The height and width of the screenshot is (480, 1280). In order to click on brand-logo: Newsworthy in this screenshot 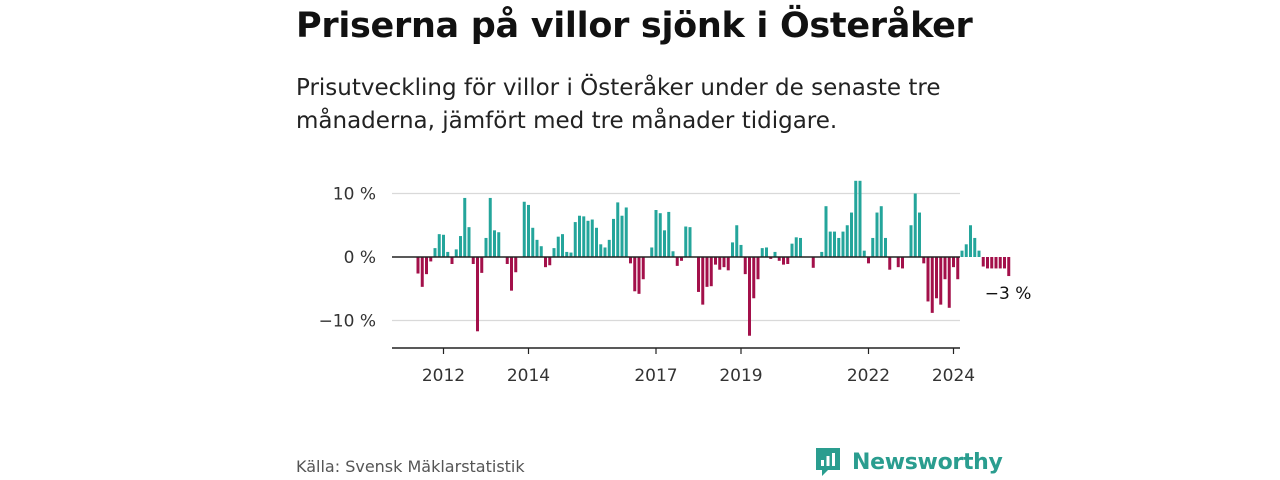, I will do `click(908, 462)`.